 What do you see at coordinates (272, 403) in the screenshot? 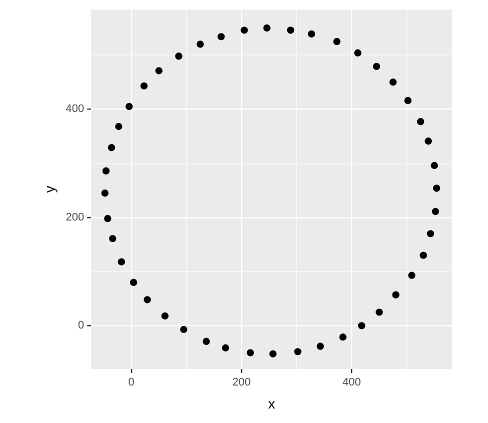
I see `x-axis-title: x` at bounding box center [272, 403].